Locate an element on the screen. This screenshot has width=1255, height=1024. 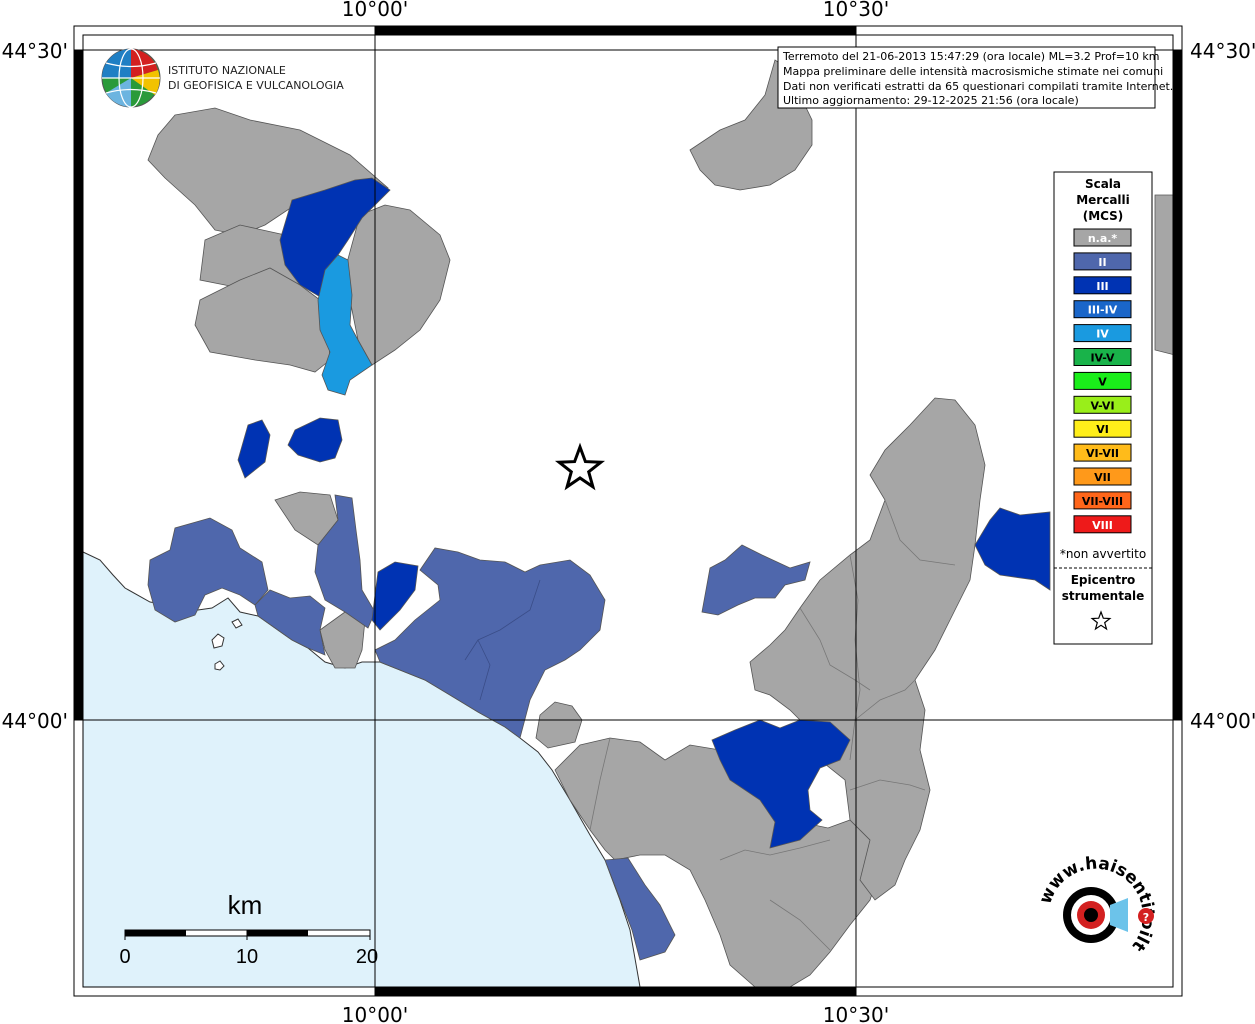
epicenter-star-icon is located at coordinates (580, 466).